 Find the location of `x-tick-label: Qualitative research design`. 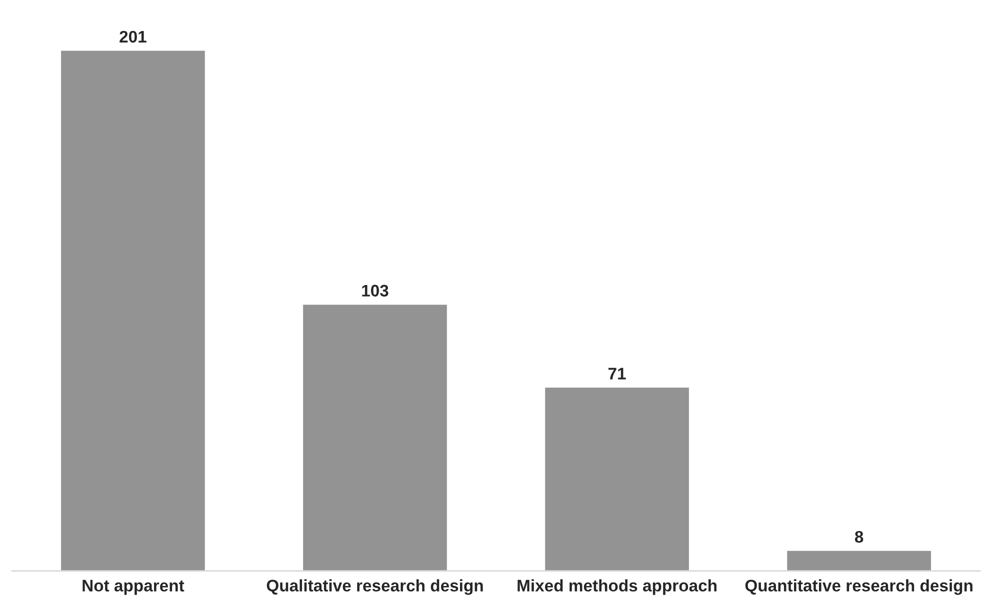

x-tick-label: Qualitative research design is located at coordinates (374, 587).